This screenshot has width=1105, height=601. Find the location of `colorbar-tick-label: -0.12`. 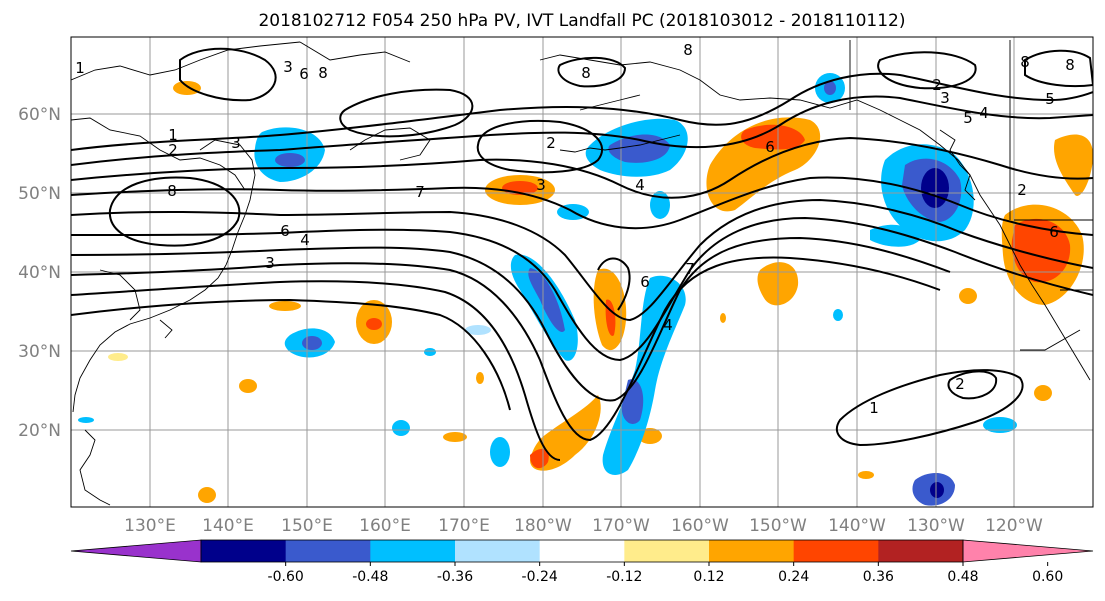

colorbar-tick-label: -0.12 is located at coordinates (624, 577).